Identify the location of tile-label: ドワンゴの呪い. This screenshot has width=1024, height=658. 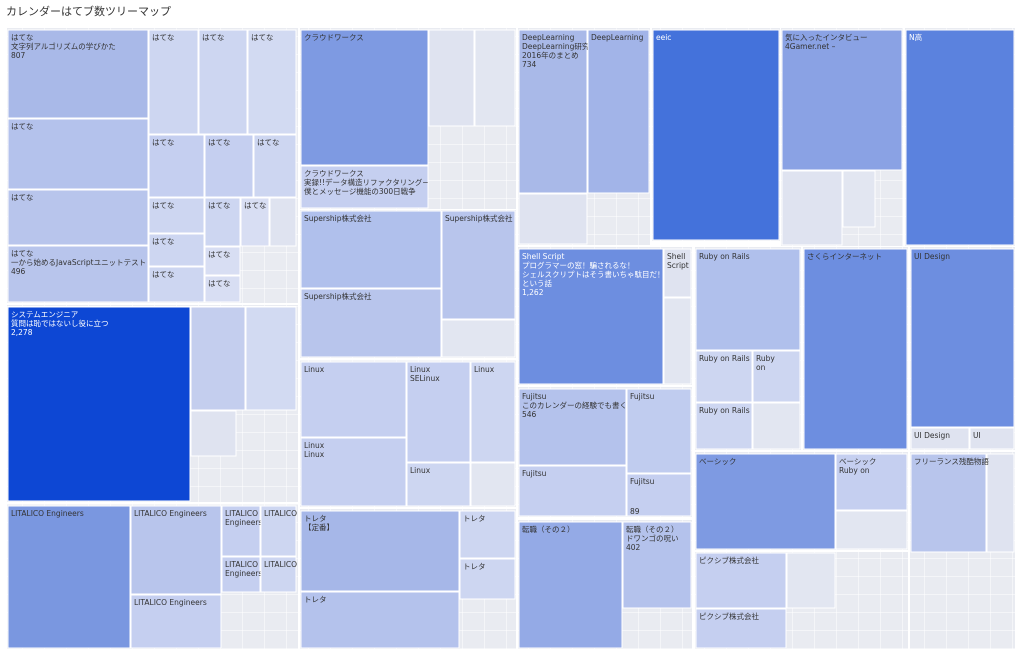
(652, 538).